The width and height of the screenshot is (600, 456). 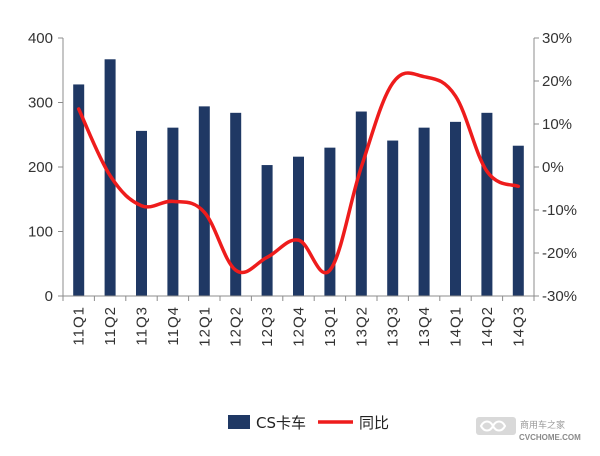 I want to click on legend-swatch-bar, so click(x=239, y=422).